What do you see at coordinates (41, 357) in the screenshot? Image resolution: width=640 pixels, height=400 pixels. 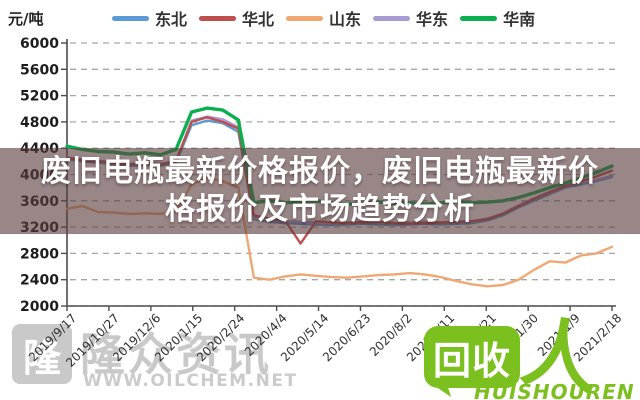 I see `oilchem-logo-glyph: 隆` at bounding box center [41, 357].